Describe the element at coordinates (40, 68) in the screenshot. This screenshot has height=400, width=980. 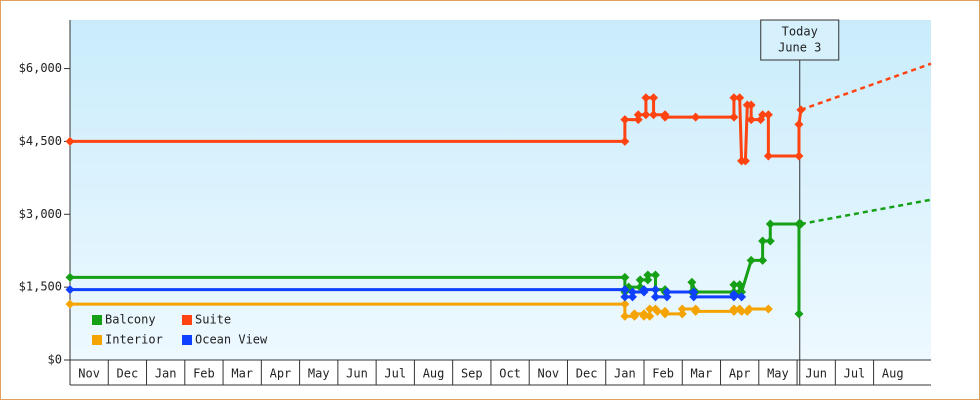
I see `y-tick-label: $6,000` at that location.